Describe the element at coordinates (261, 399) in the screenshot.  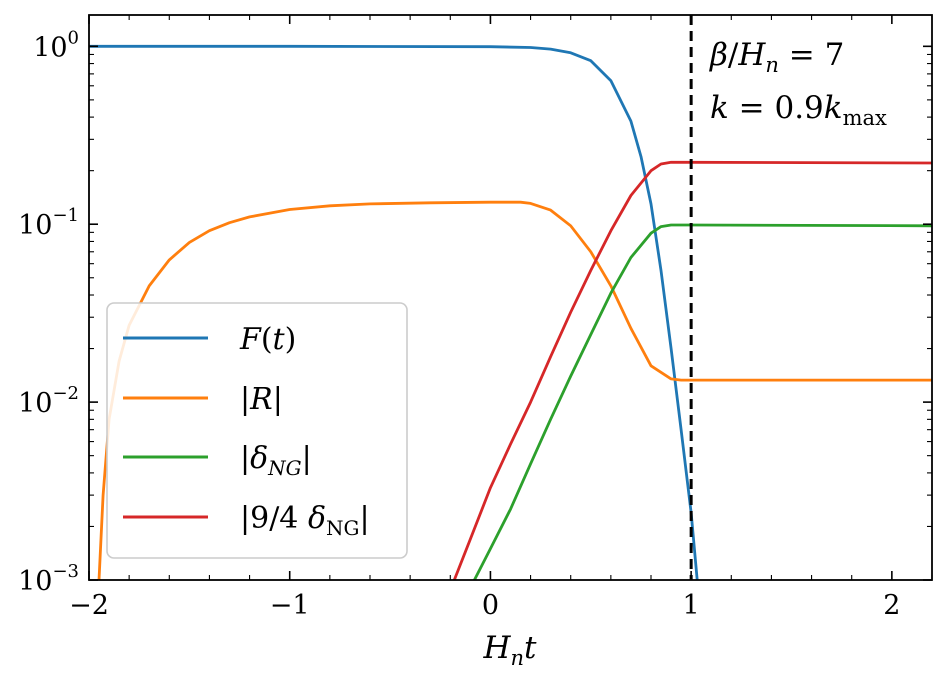
I see `legend-label-r: |R|` at that location.